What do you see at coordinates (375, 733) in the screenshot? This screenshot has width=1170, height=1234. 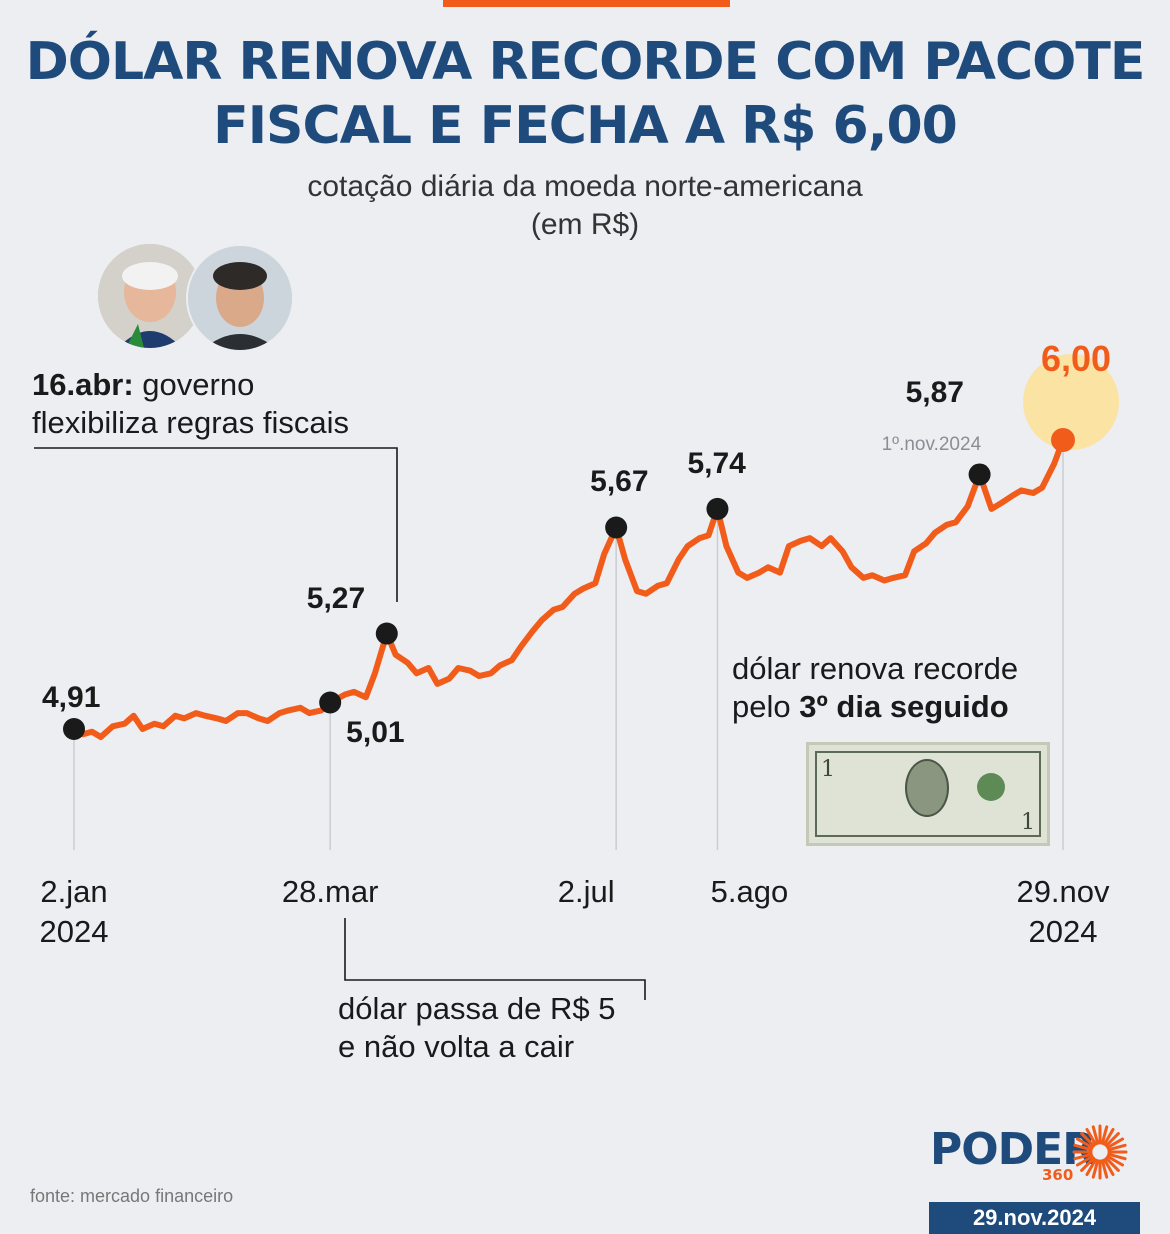 I see `value-label-mar: 5,01` at bounding box center [375, 733].